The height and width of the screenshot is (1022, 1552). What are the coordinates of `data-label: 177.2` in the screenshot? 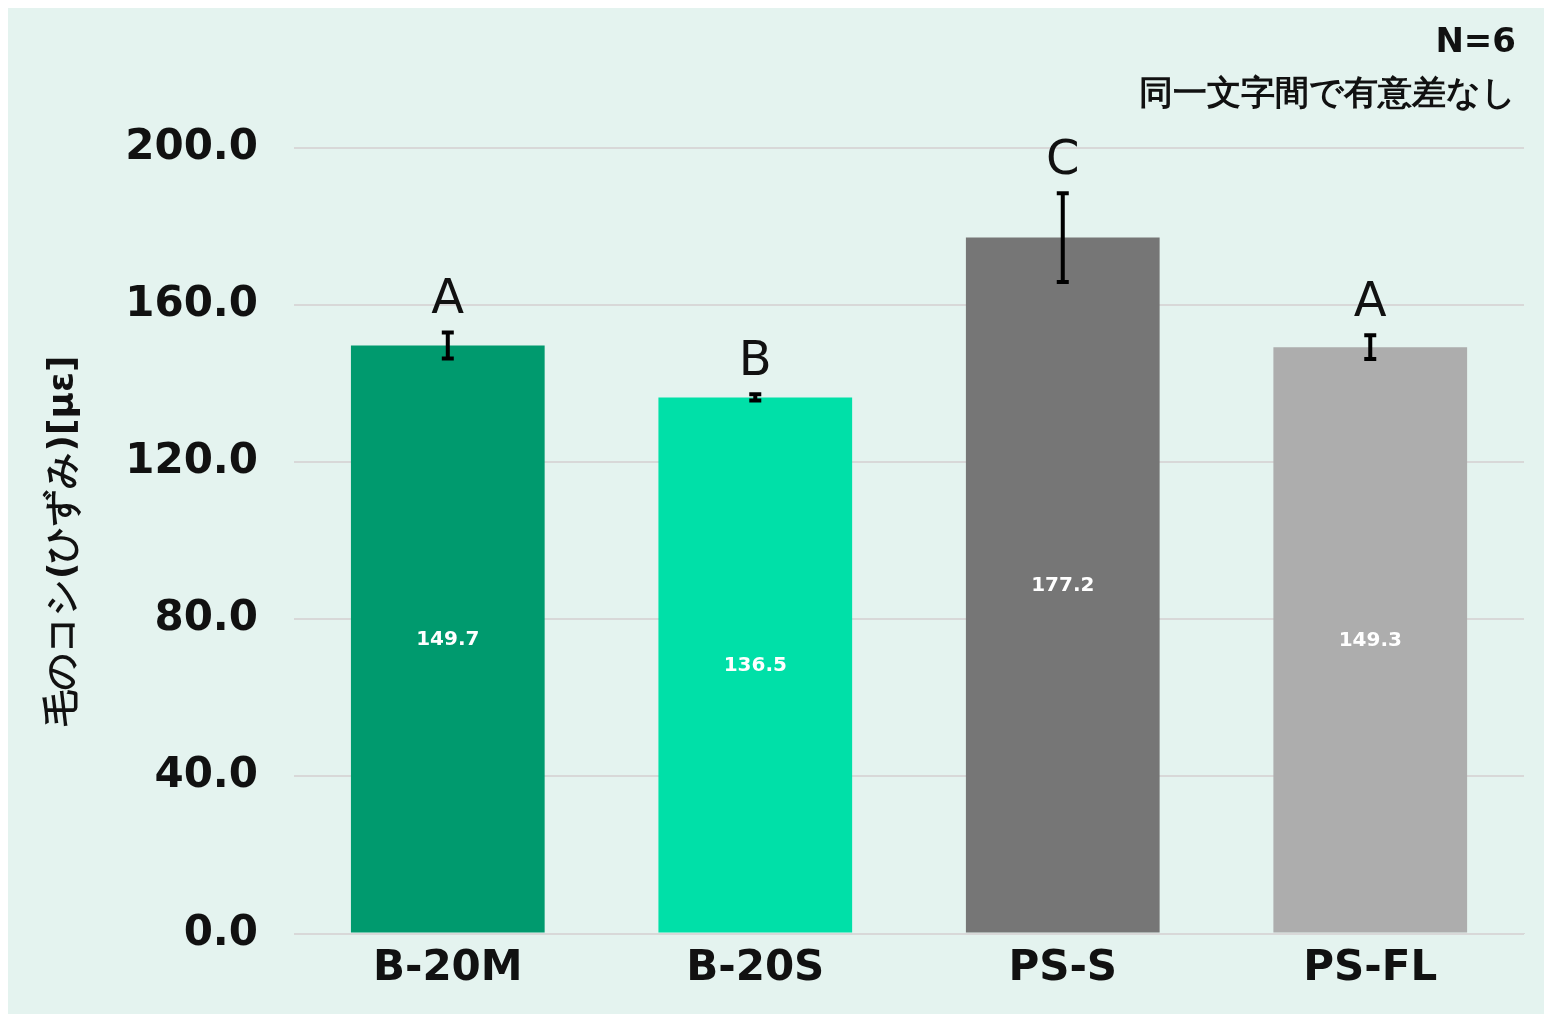 It's located at (1063, 583).